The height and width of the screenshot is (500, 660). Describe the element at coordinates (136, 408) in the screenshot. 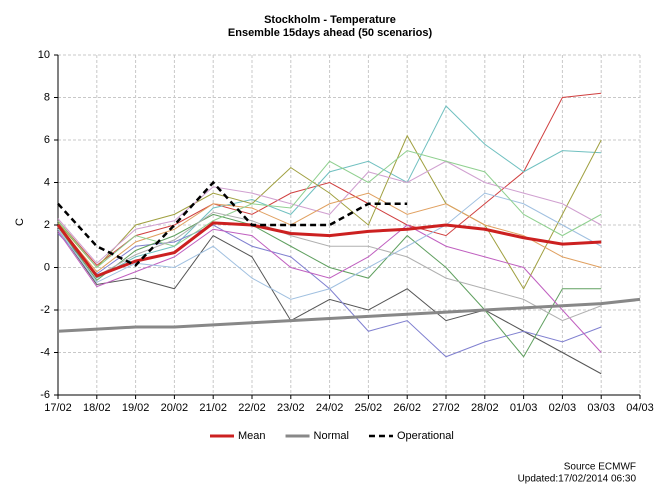

I see `x-tick-label: 19/02` at that location.